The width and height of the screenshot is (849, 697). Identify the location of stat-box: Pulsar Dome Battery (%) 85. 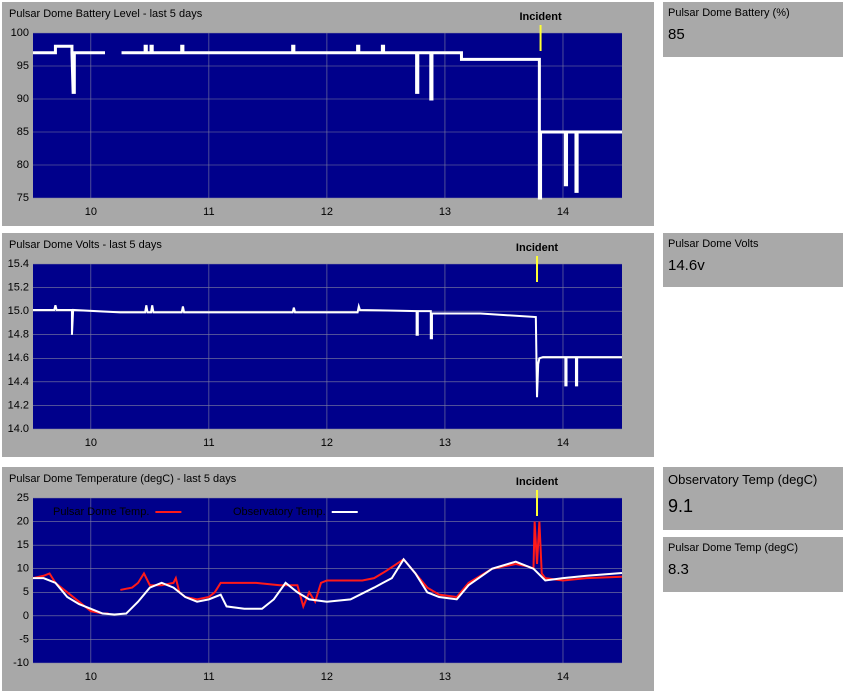
(753, 29).